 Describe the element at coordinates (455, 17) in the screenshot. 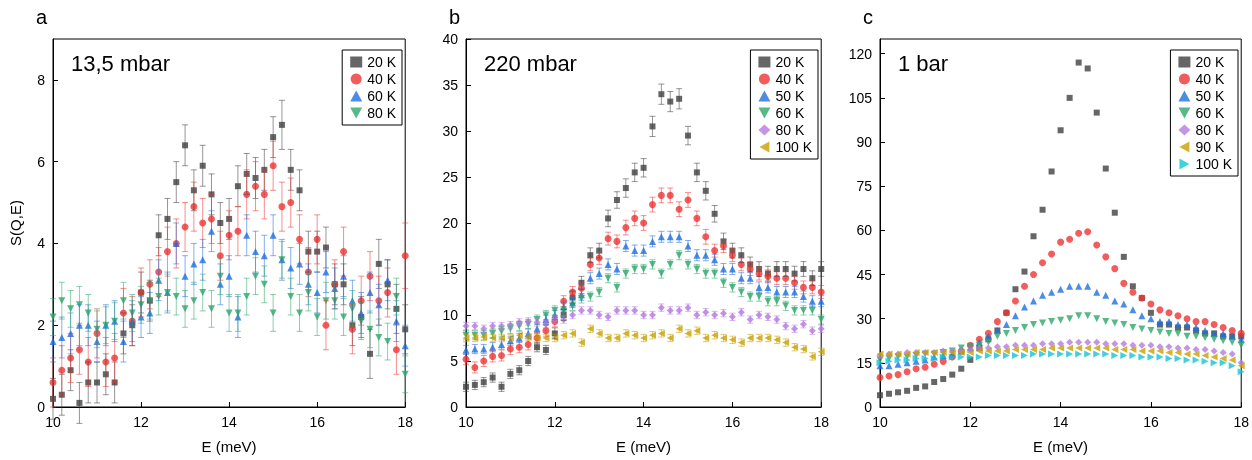

I see `chart-title: b` at that location.